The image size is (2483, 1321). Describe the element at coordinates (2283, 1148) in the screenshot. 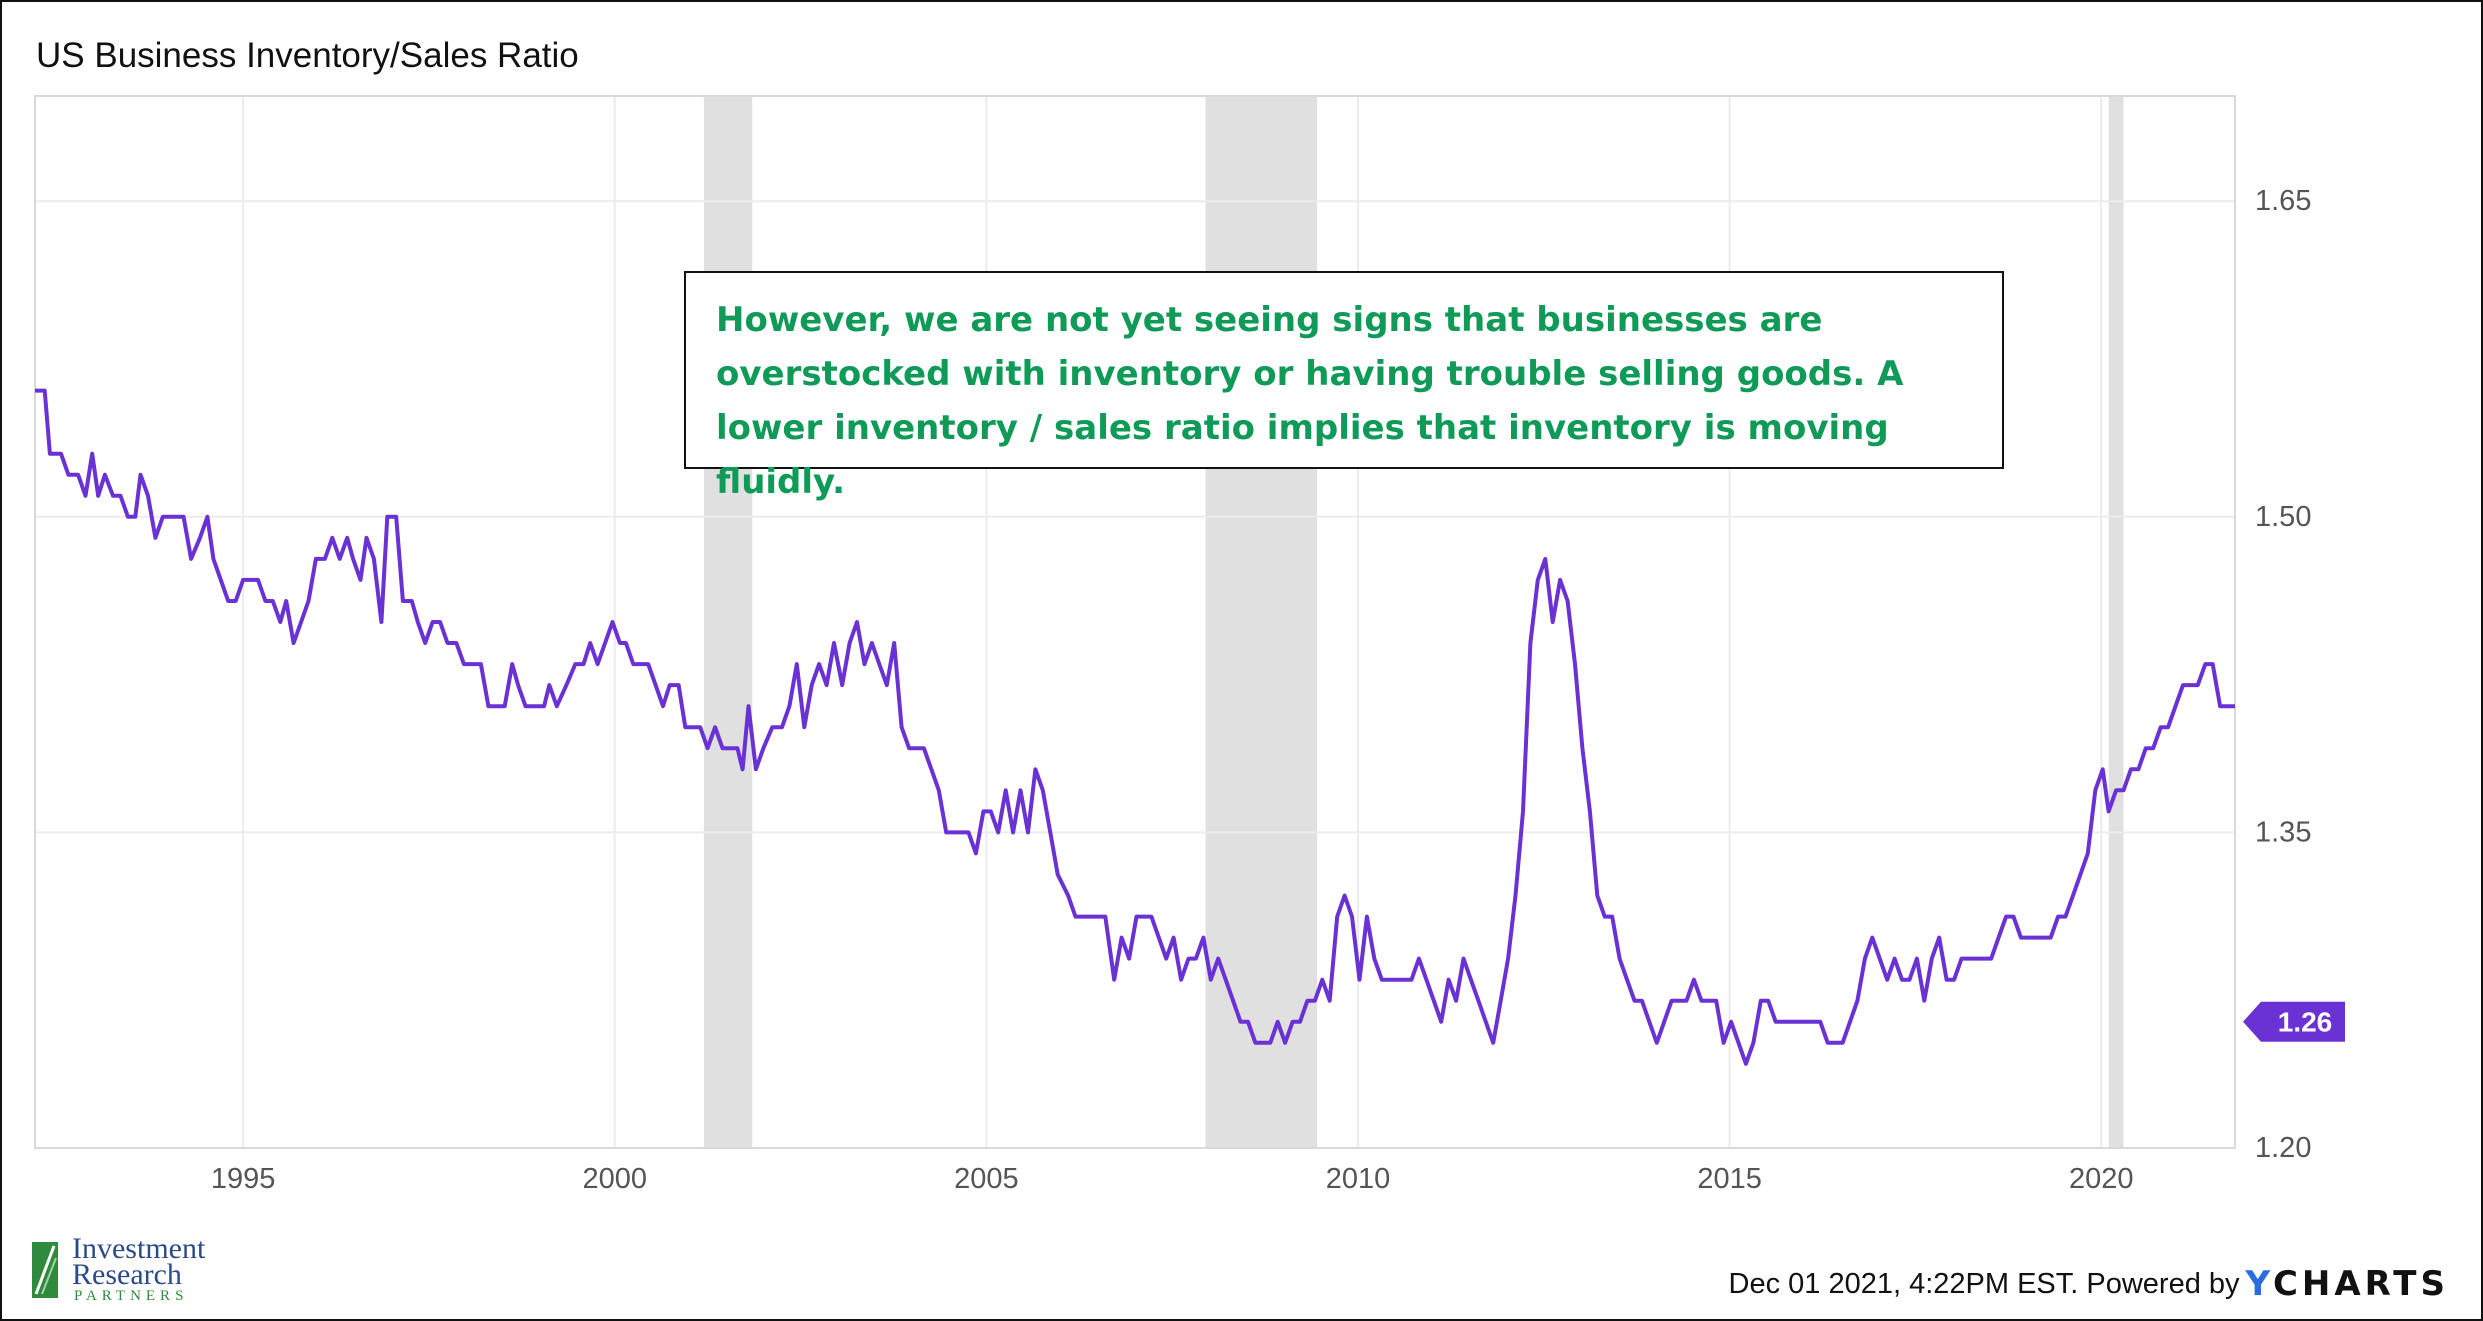

I see `y-tick-label-0: 1.20` at that location.